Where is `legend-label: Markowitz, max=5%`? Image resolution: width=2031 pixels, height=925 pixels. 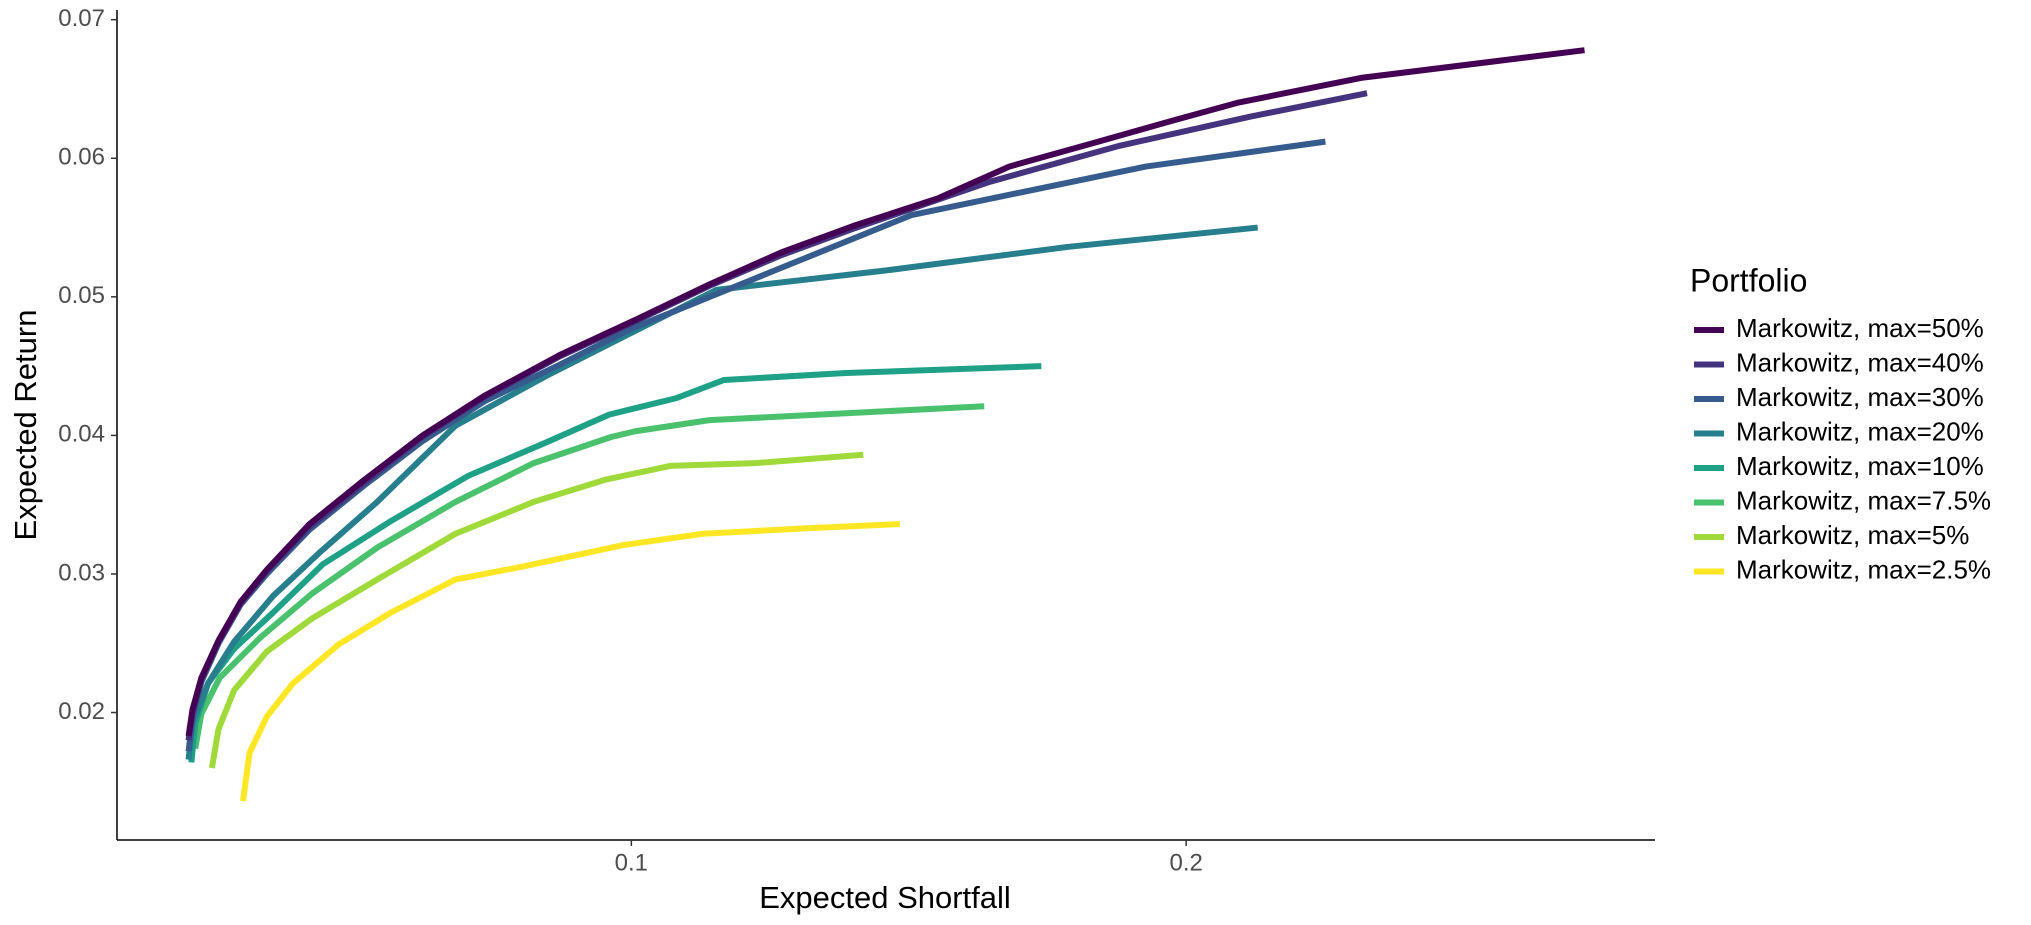
legend-label: Markowitz, max=5% is located at coordinates (1852, 535).